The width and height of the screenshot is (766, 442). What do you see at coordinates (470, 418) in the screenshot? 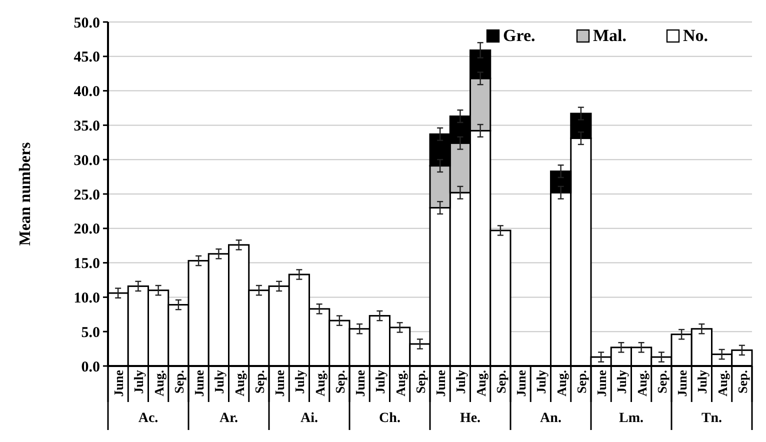
I see `text: He.` at bounding box center [470, 418].